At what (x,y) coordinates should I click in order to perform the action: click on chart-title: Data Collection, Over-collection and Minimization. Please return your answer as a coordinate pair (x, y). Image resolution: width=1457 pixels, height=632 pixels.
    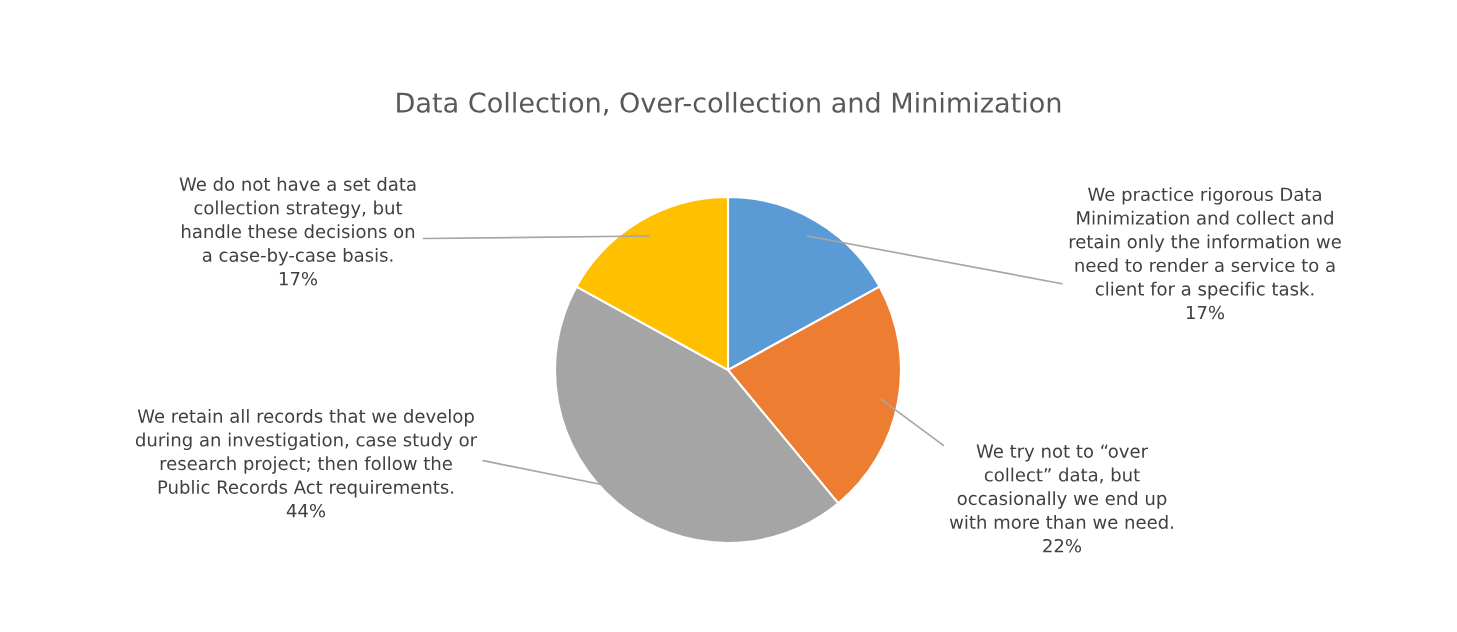
    Looking at the image, I should click on (729, 103).